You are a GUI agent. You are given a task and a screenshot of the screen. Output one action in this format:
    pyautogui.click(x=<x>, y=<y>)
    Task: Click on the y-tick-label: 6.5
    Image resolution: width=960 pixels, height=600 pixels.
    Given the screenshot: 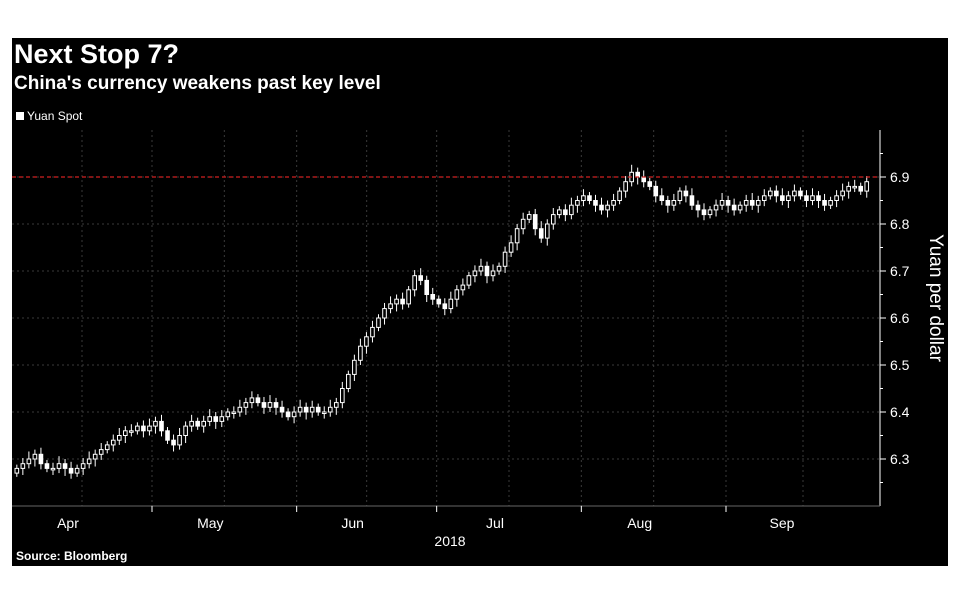 What is the action you would take?
    pyautogui.click(x=900, y=365)
    